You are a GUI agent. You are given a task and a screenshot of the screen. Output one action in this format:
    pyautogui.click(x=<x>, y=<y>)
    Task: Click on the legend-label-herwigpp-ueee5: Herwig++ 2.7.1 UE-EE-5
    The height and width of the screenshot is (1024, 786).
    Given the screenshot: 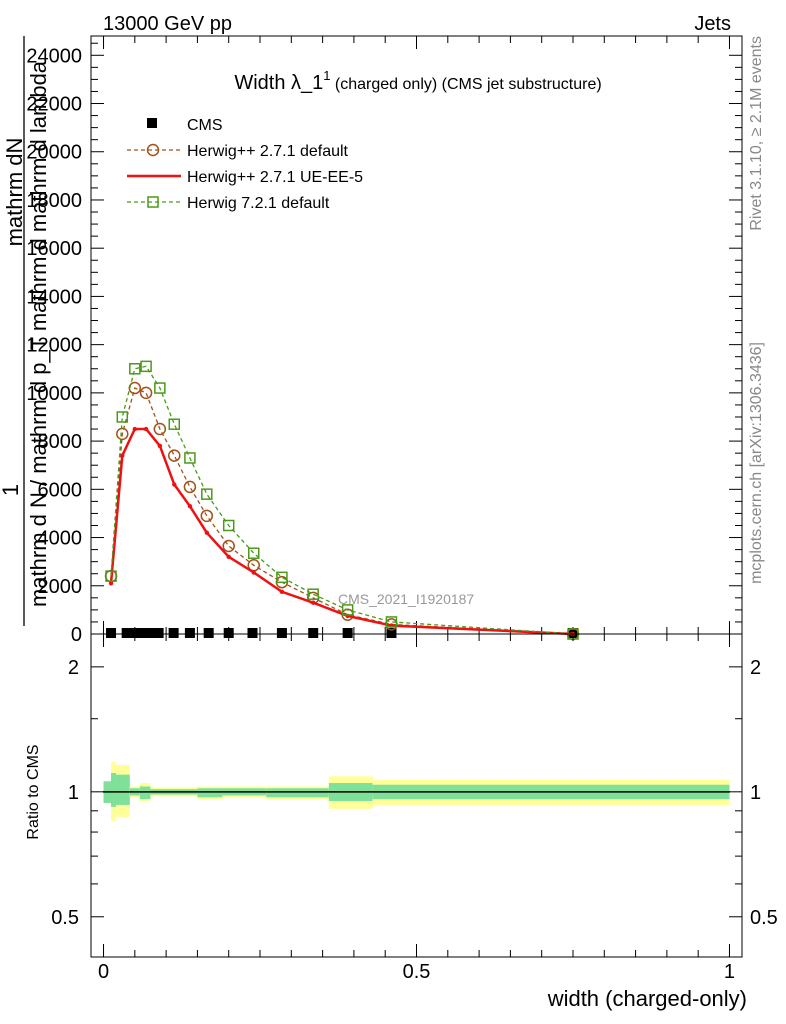 What is the action you would take?
    pyautogui.click(x=275, y=177)
    